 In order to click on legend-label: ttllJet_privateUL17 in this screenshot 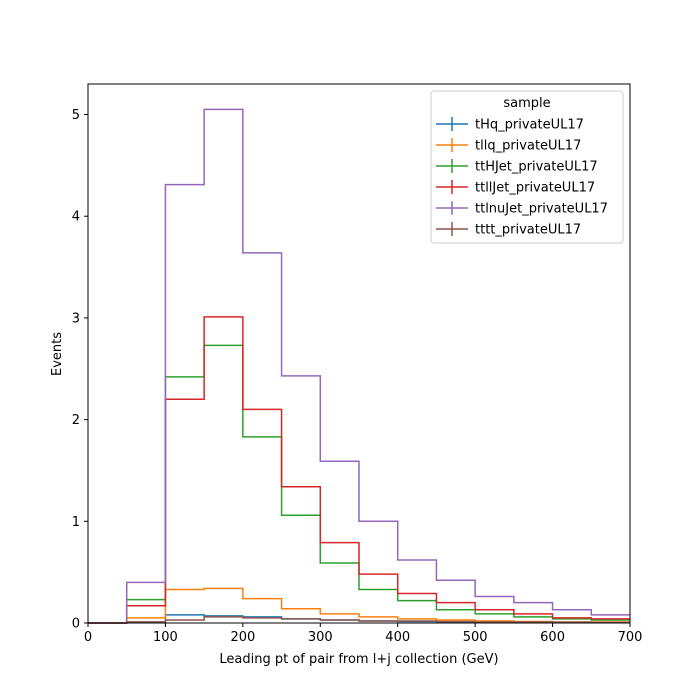, I will do `click(535, 188)`.